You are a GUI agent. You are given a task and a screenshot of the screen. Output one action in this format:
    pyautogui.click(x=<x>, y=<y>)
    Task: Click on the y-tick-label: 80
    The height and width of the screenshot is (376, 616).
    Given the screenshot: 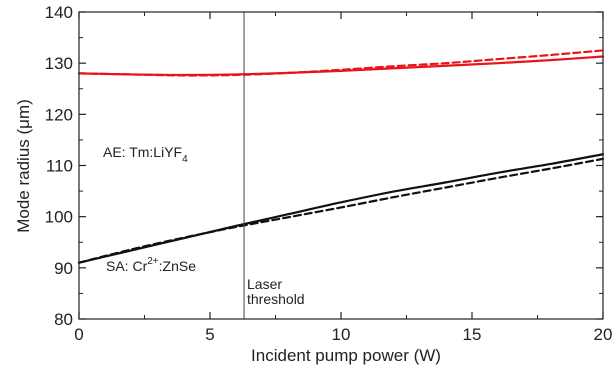 What is the action you would take?
    pyautogui.click(x=63, y=319)
    